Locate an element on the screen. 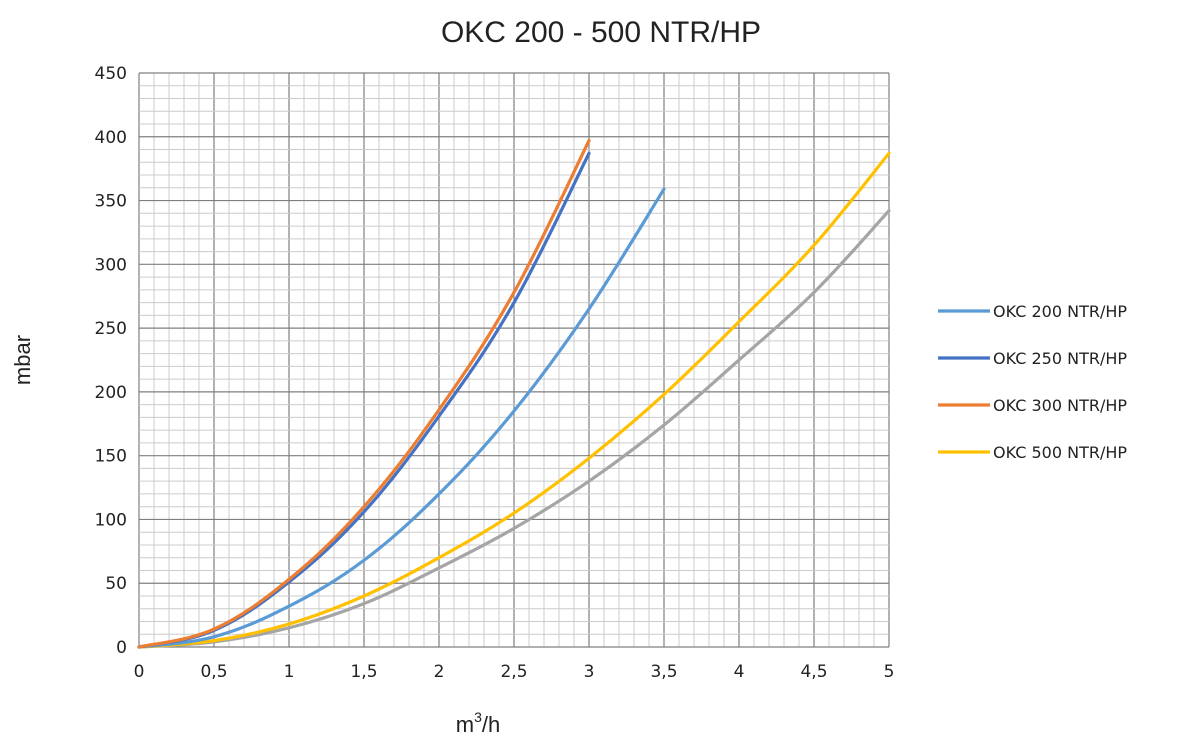 Image resolution: width=1181 pixels, height=742 pixels. y-tick-label: 100 is located at coordinates (111, 520).